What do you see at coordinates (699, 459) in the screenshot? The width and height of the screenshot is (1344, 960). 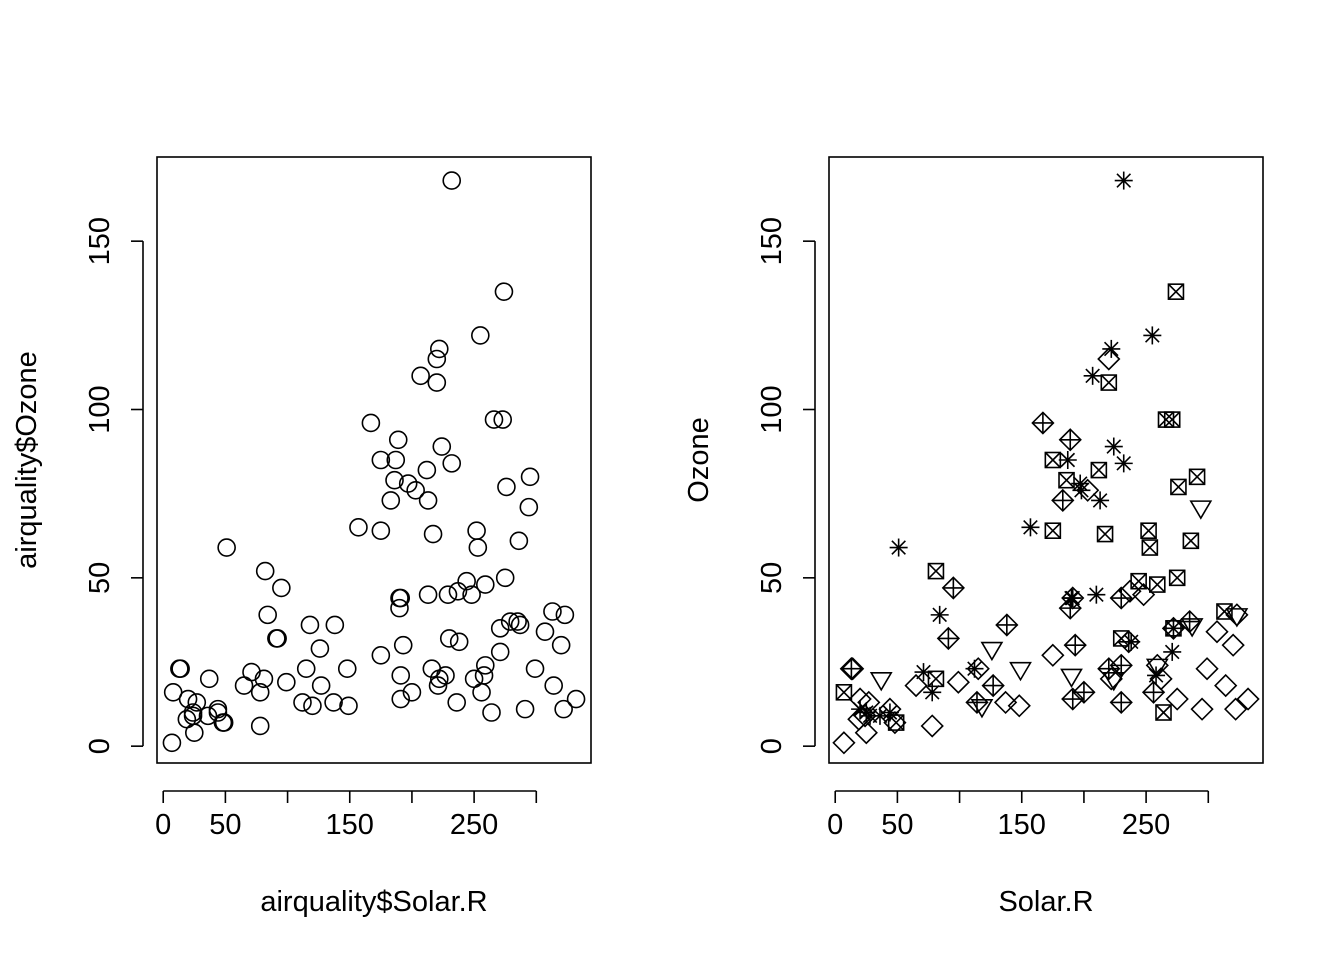 I see `y-axis-title: Ozone` at bounding box center [699, 459].